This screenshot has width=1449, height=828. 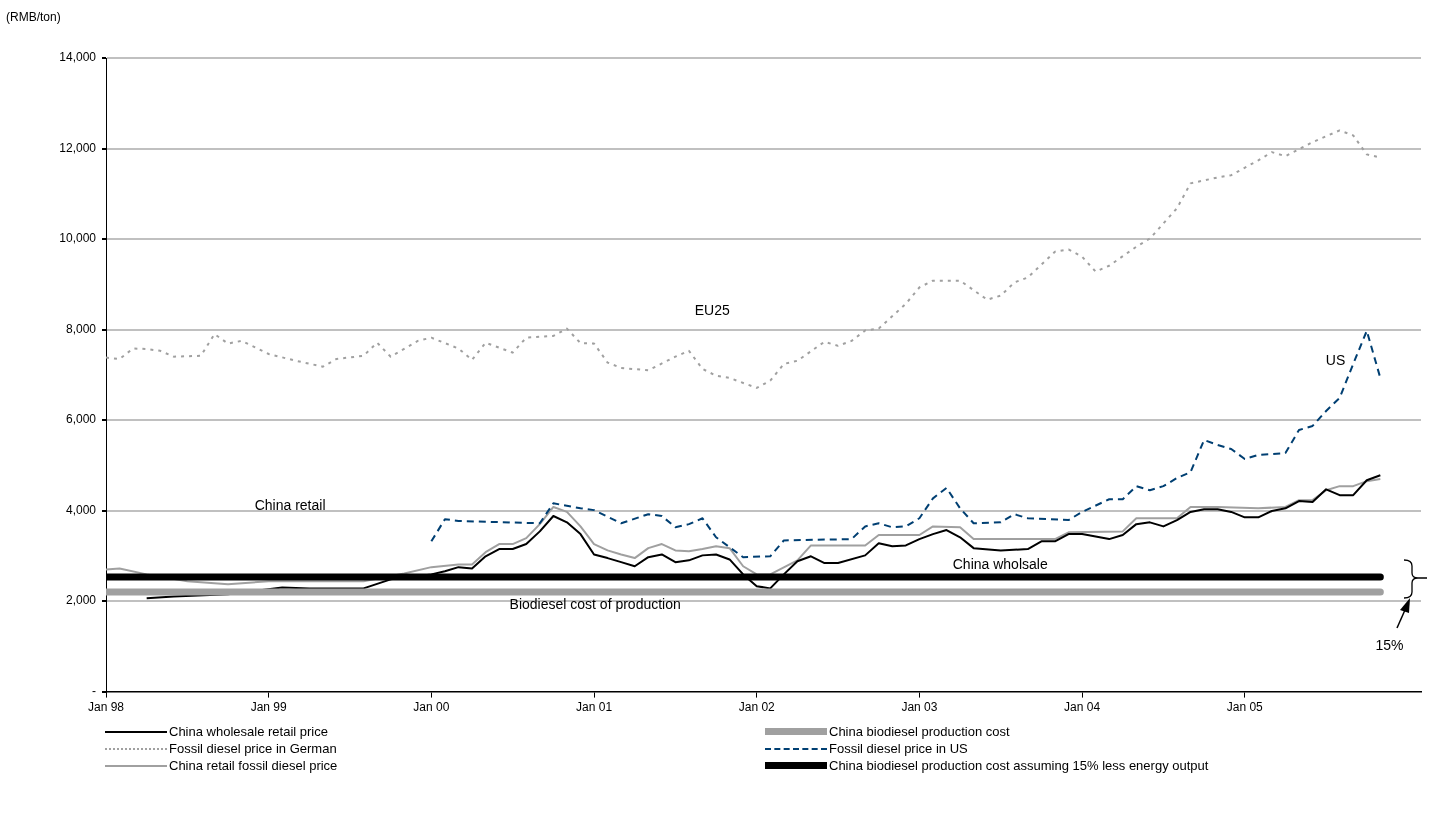 What do you see at coordinates (253, 748) in the screenshot?
I see `legend-label: Fossil diesel price in German` at bounding box center [253, 748].